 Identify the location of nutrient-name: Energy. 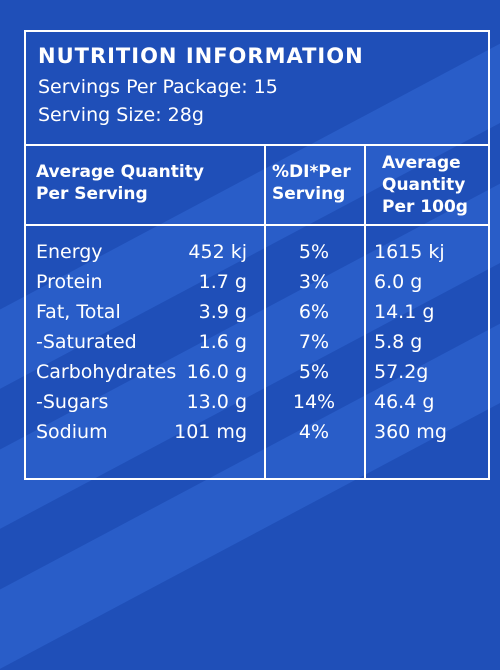
(69, 252).